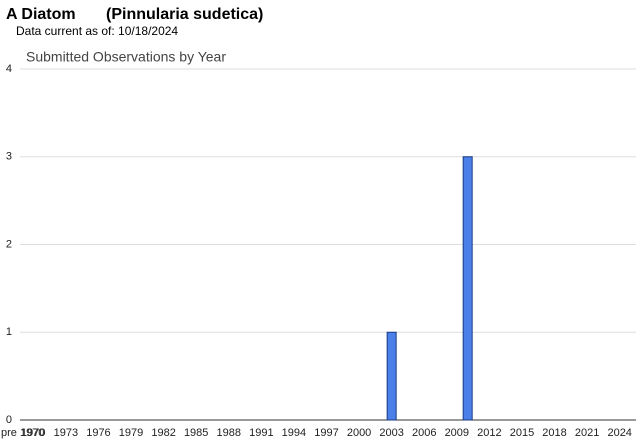  What do you see at coordinates (9, 420) in the screenshot?
I see `y-tick-label: 0` at bounding box center [9, 420].